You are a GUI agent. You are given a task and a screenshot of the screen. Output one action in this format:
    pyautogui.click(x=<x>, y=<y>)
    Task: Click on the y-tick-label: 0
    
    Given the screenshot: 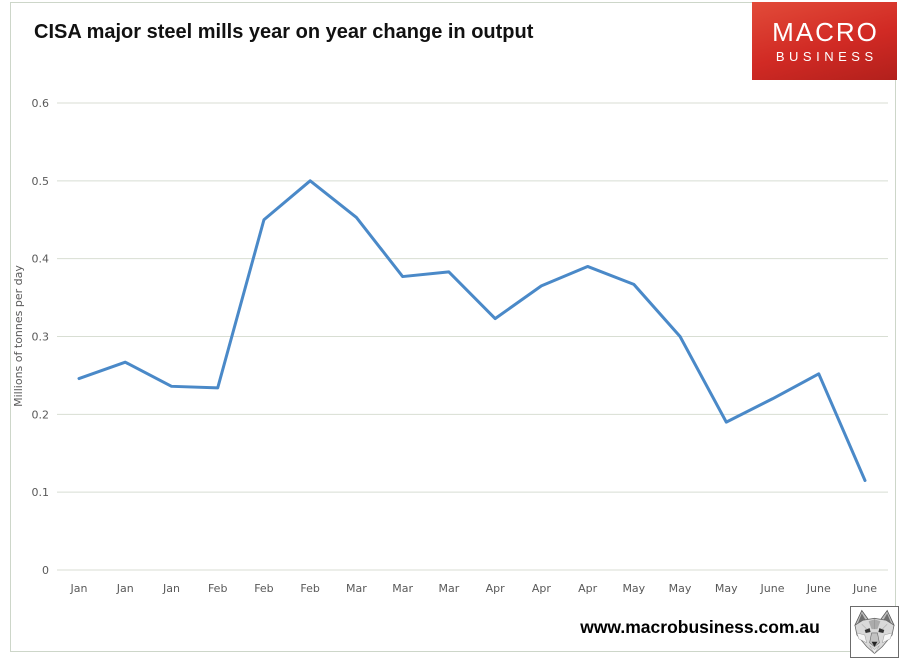 What is the action you would take?
    pyautogui.click(x=45, y=570)
    